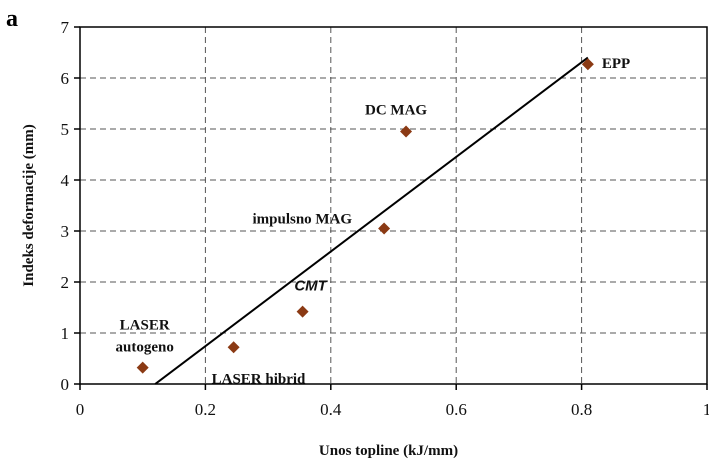 The width and height of the screenshot is (709, 462). What do you see at coordinates (205, 409) in the screenshot?
I see `x-tick-label: 0.2` at bounding box center [205, 409].